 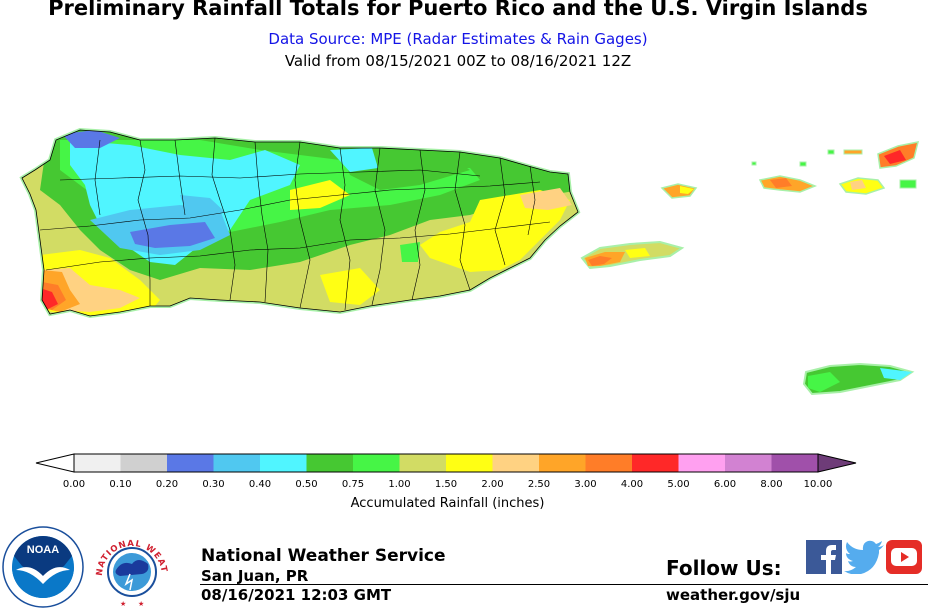 I want to click on legend-outline, so click(x=446, y=463).